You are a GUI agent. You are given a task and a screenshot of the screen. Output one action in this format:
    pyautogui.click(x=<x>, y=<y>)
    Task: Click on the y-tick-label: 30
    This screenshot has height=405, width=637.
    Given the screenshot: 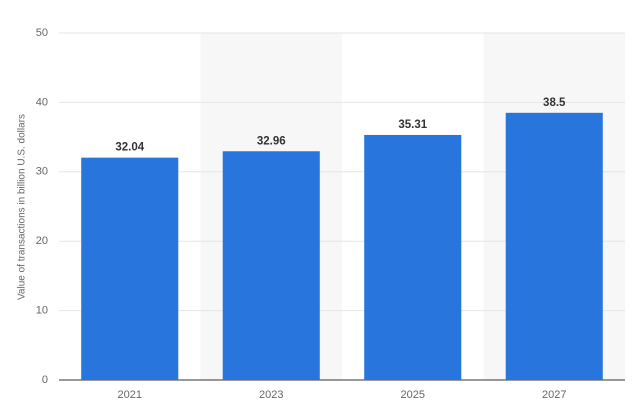 What is the action you would take?
    pyautogui.click(x=42, y=172)
    